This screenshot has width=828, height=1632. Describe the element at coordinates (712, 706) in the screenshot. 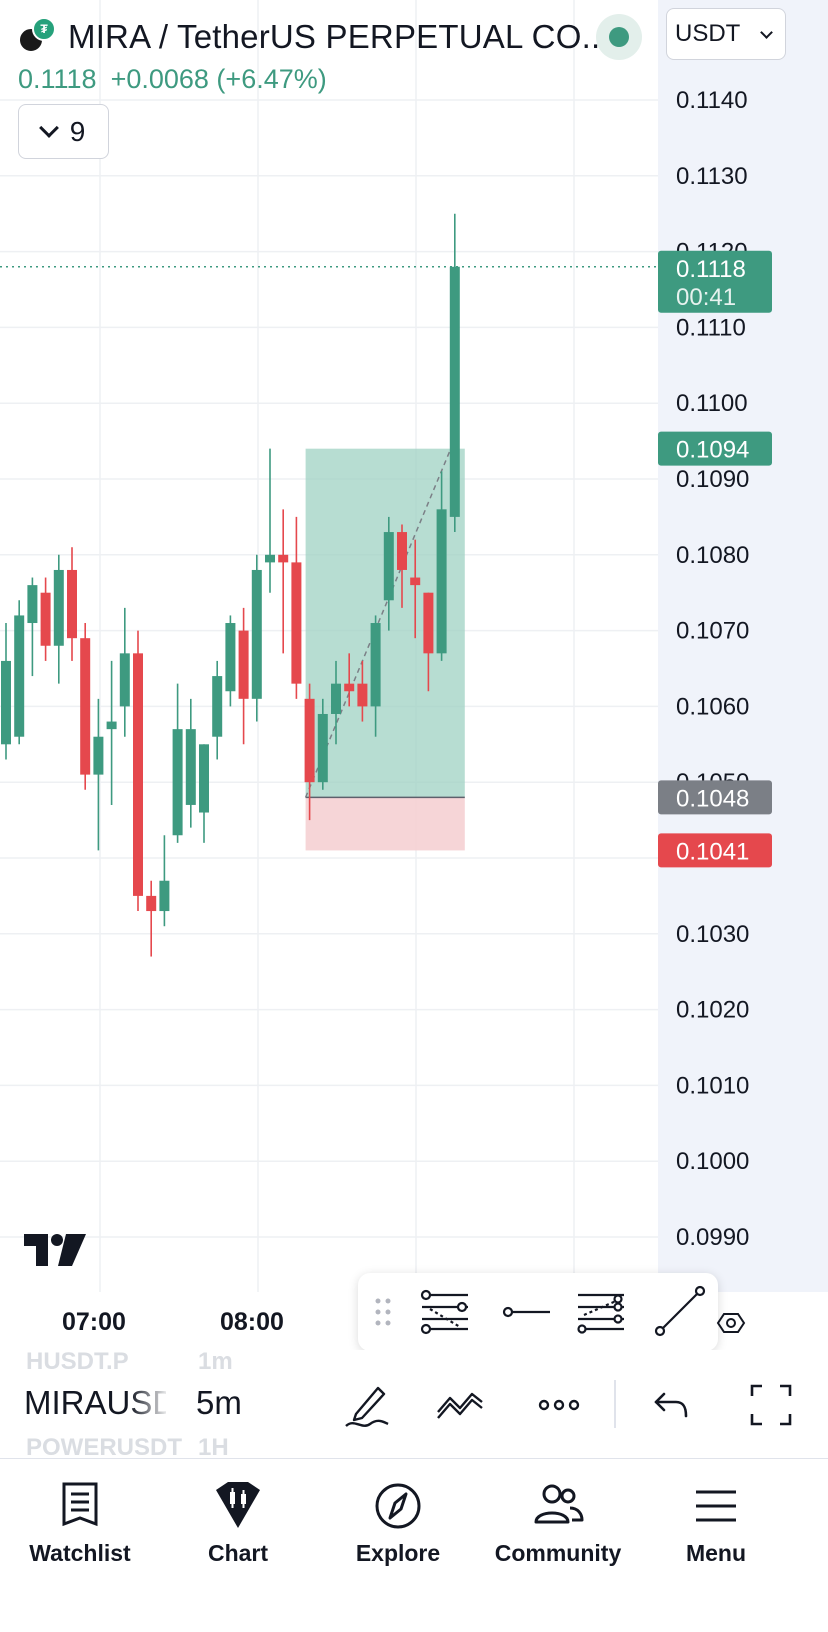

I see `price-axis-label: 0.1060` at that location.